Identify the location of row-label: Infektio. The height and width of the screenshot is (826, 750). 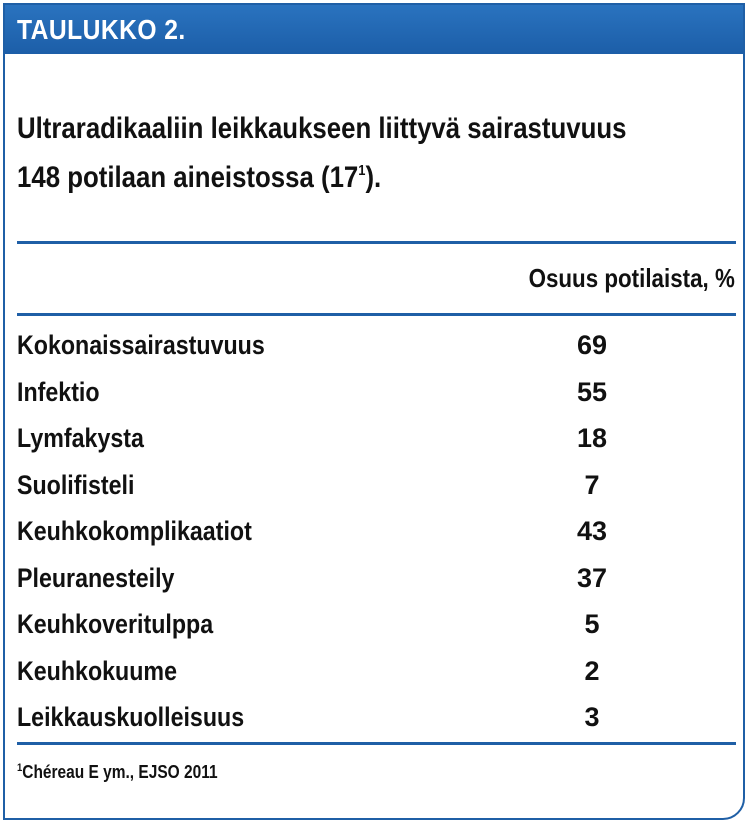
(58, 391).